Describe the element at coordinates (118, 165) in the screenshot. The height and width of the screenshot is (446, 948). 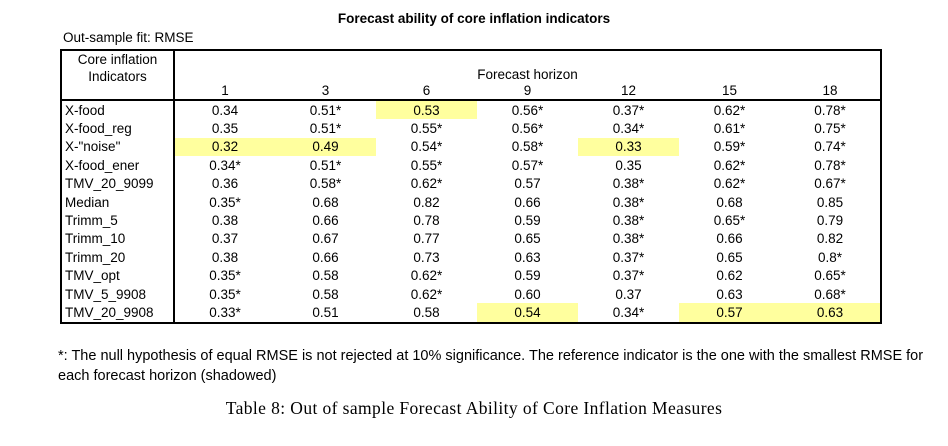
I see `row-label: X-food_ener` at that location.